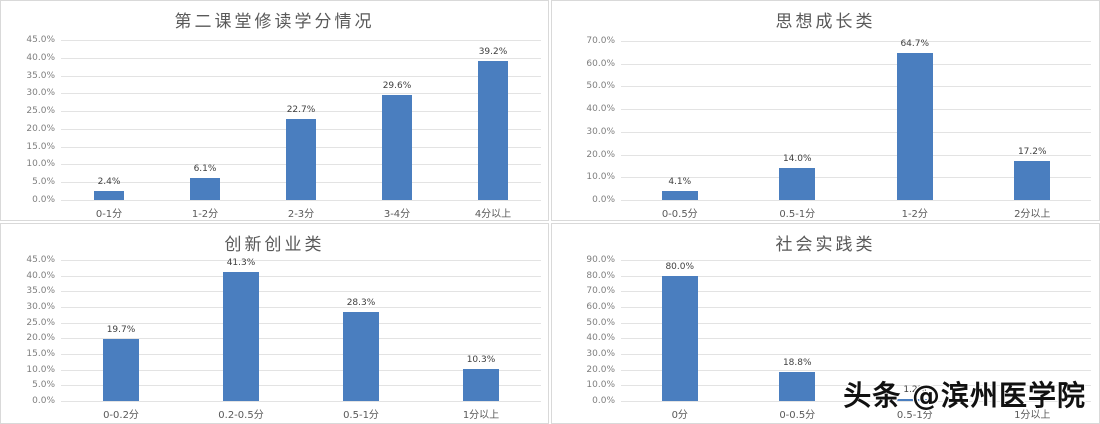  I want to click on bar-value-label: 10.3%, so click(481, 359).